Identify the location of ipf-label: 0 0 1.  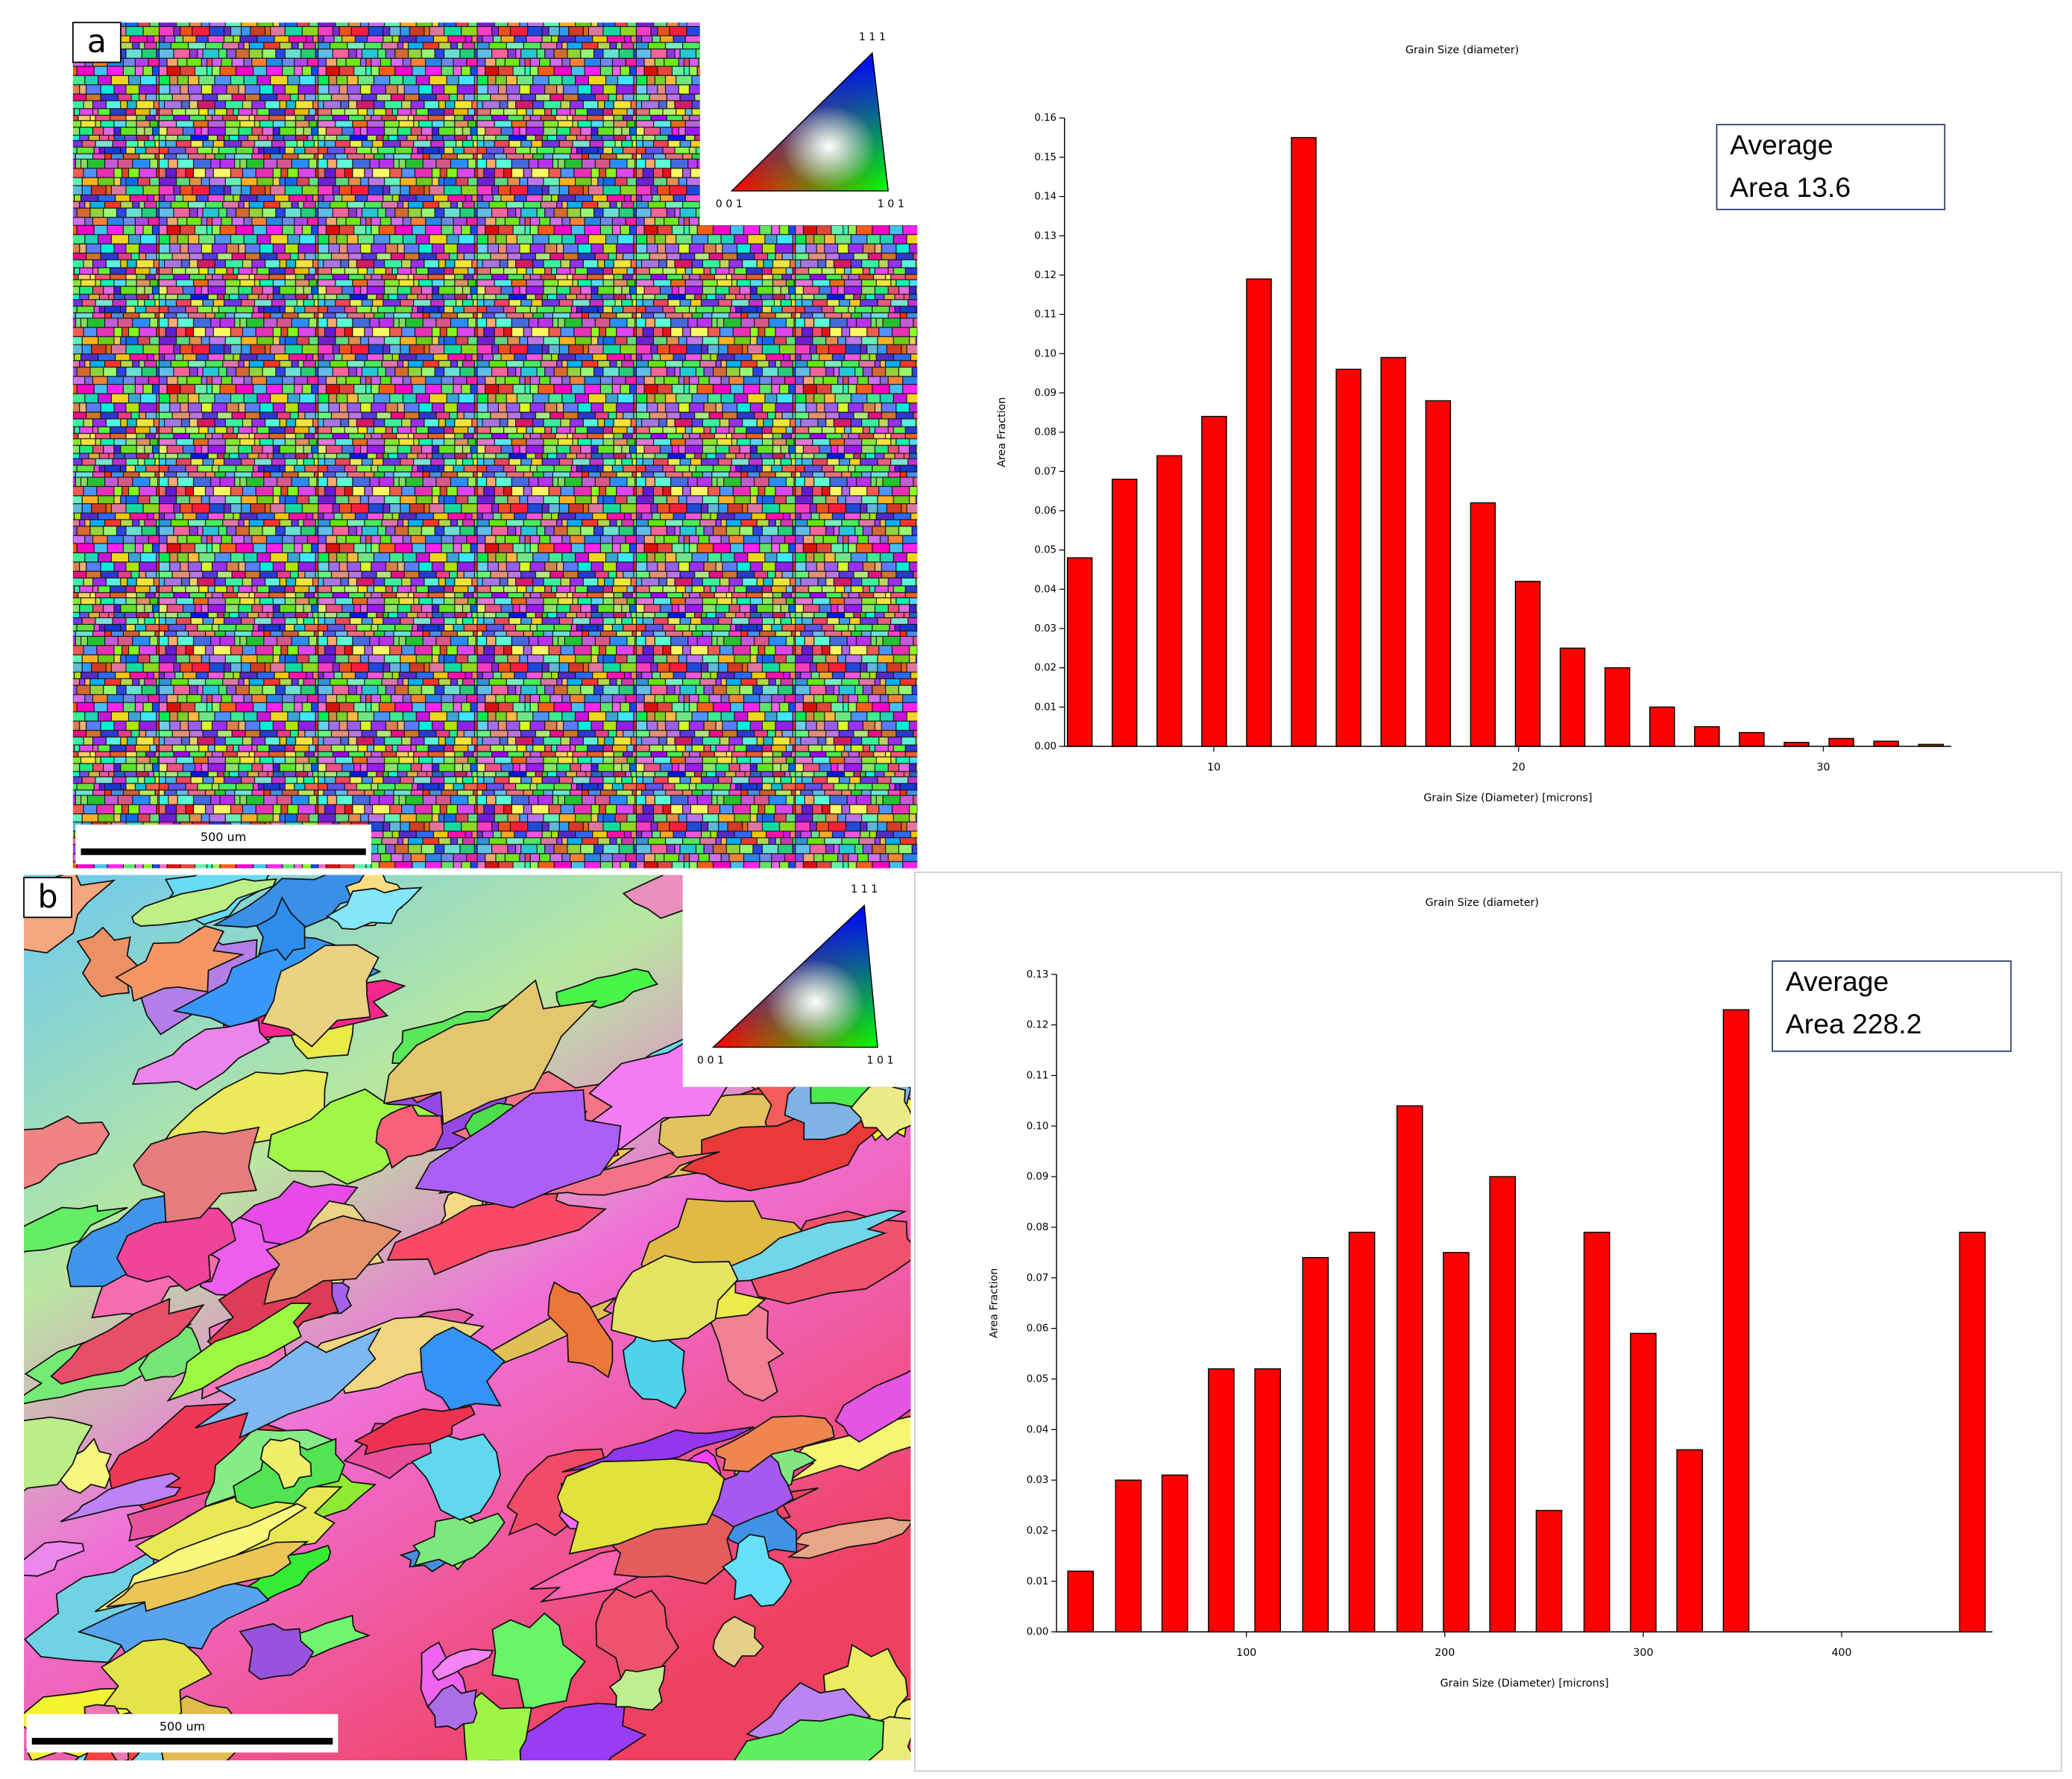
(711, 1060).